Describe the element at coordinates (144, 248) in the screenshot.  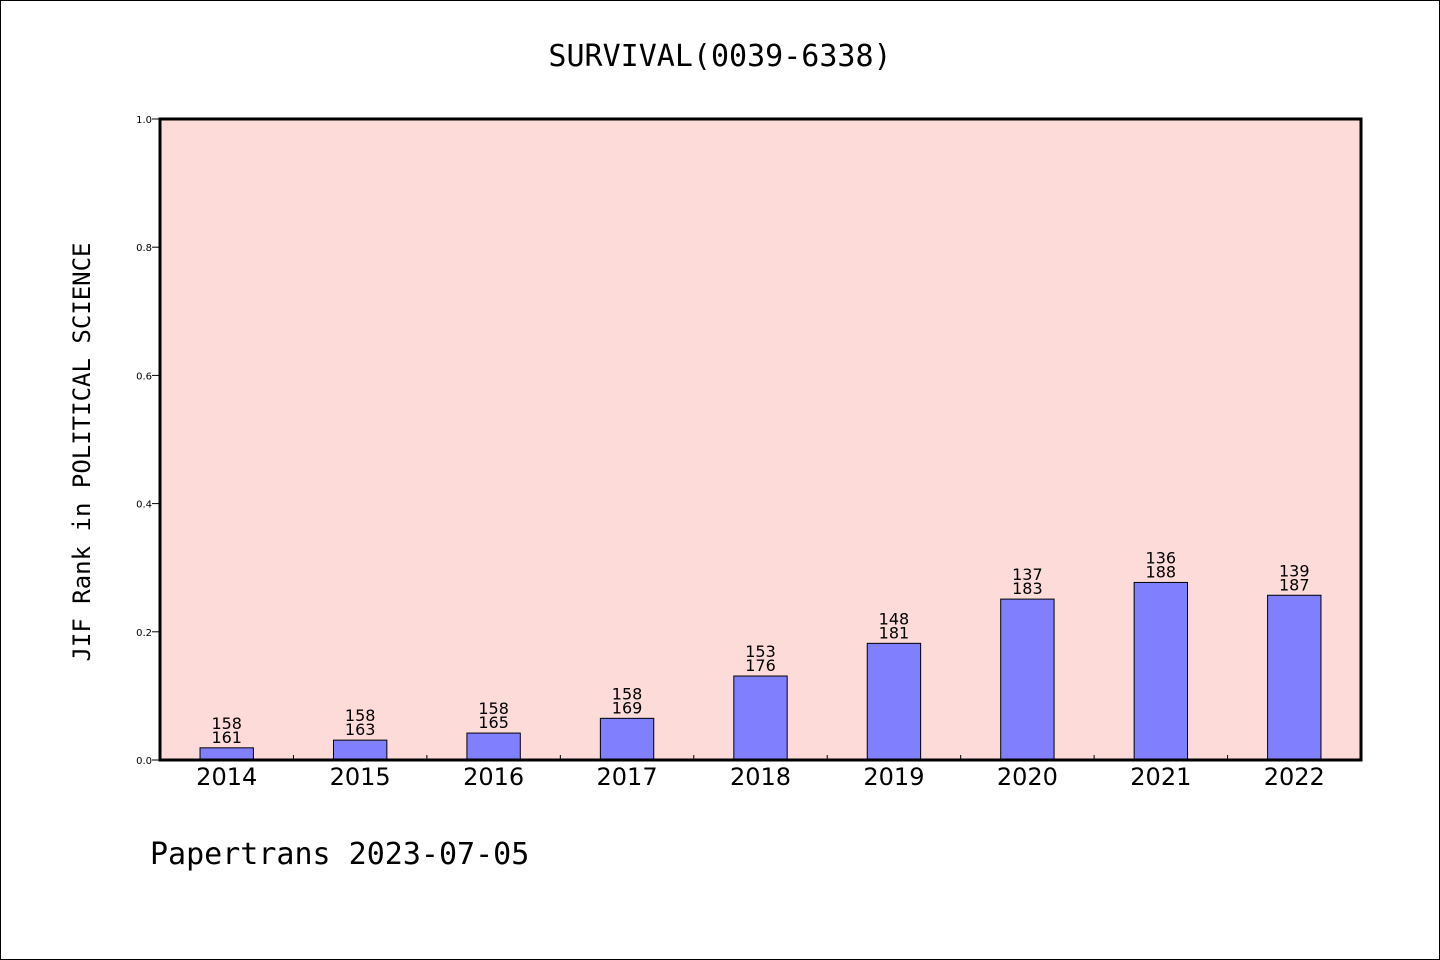
I see `y-tick-label: 0.8` at that location.